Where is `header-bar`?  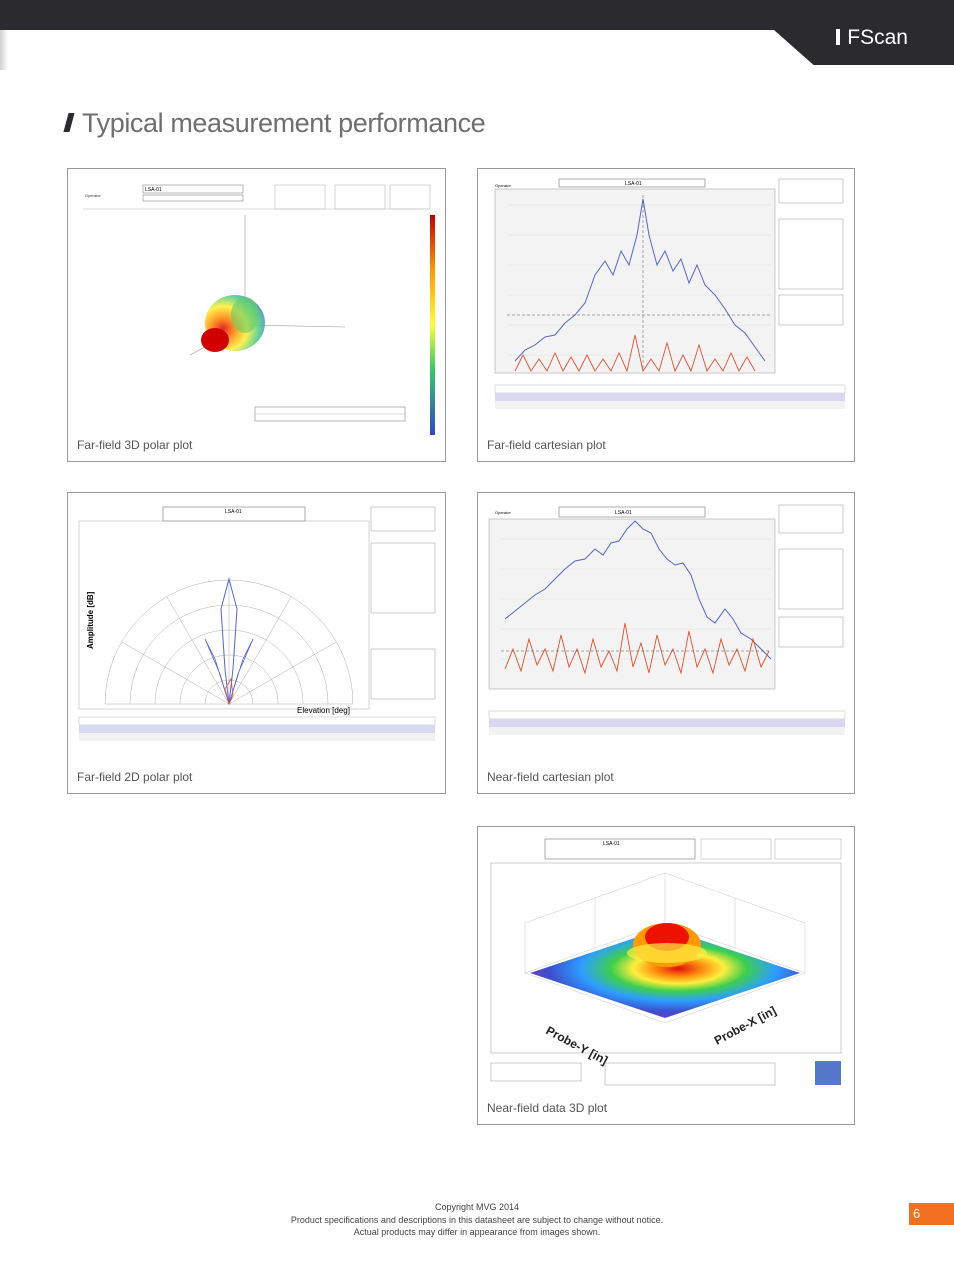
header-bar is located at coordinates (477, 15).